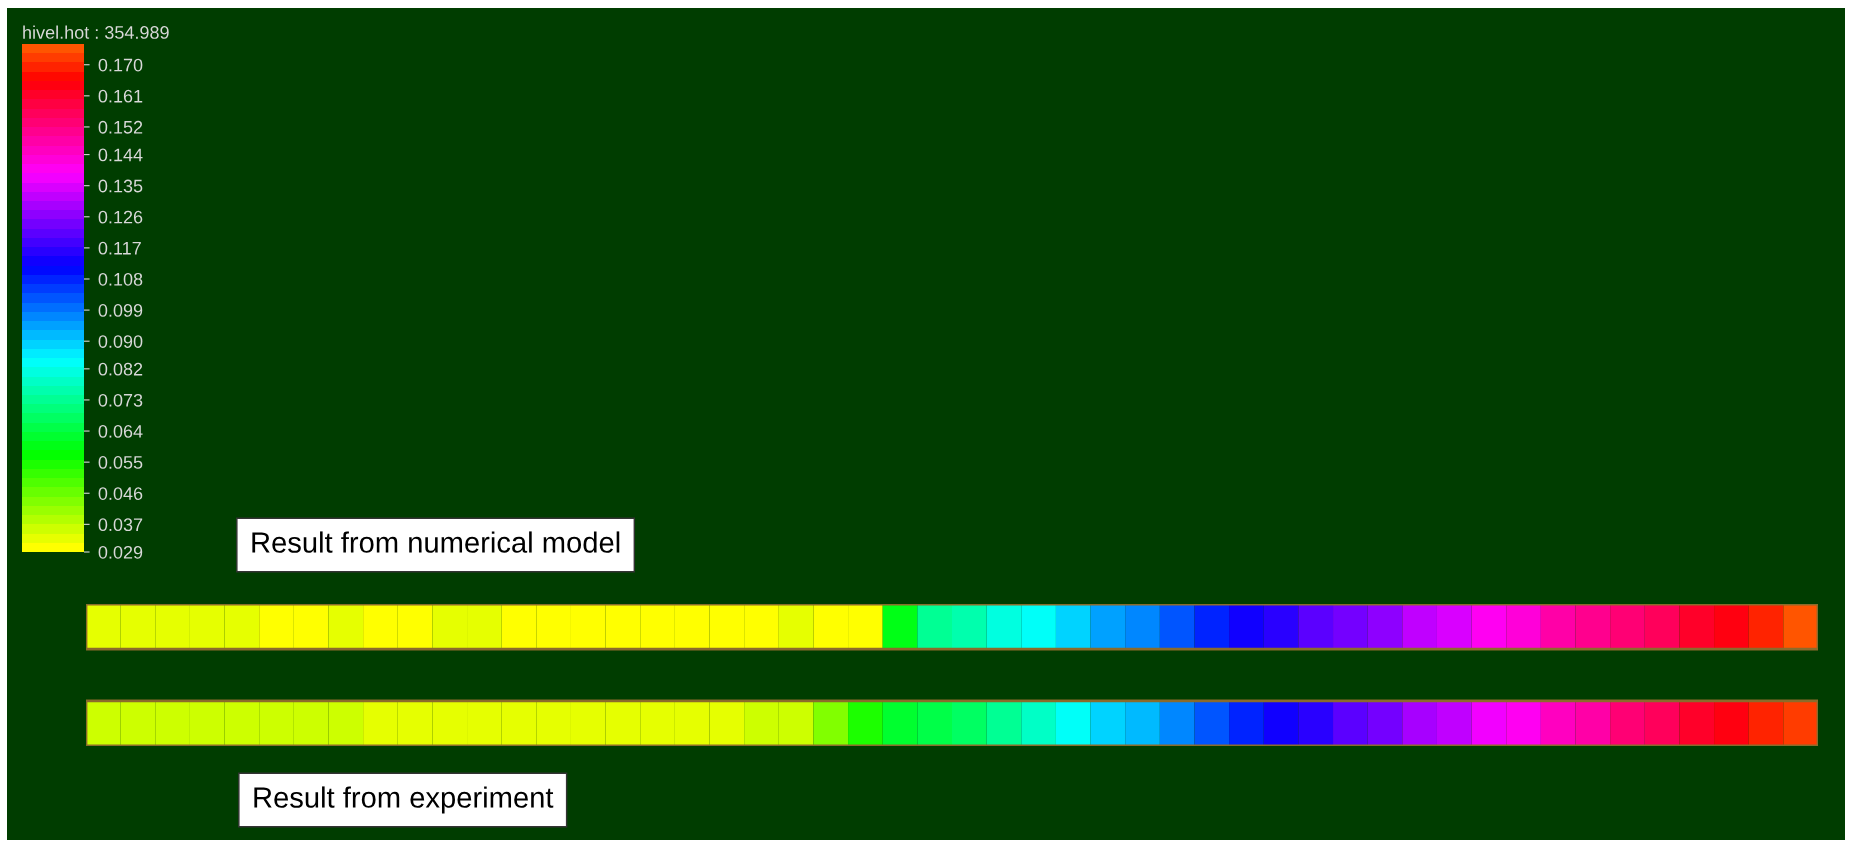 This screenshot has height=848, width=1852. Describe the element at coordinates (120, 493) in the screenshot. I see `color-bar-label: 0.046` at that location.